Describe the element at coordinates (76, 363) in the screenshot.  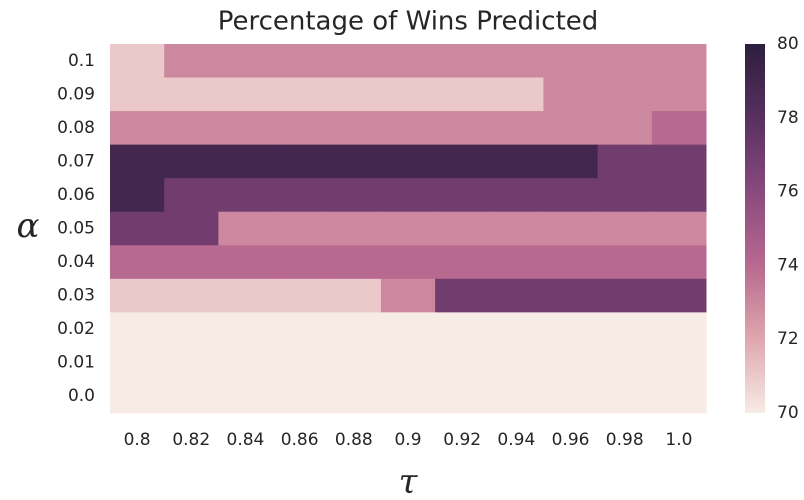
I see `y-tick-label: 0.01` at that location.